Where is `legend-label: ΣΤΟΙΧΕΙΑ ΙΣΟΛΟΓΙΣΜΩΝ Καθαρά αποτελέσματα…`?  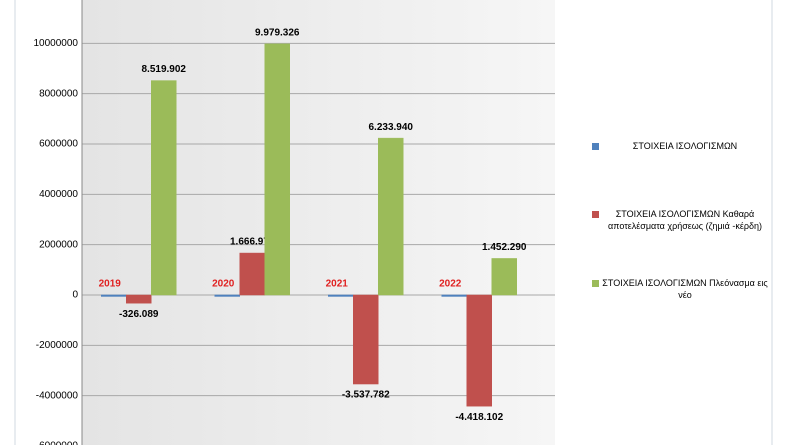 legend-label: ΣΤΟΙΧΕΙΑ ΙΣΟΛΟΓΙΣΜΩΝ Καθαρά αποτελέσματα… is located at coordinates (685, 220).